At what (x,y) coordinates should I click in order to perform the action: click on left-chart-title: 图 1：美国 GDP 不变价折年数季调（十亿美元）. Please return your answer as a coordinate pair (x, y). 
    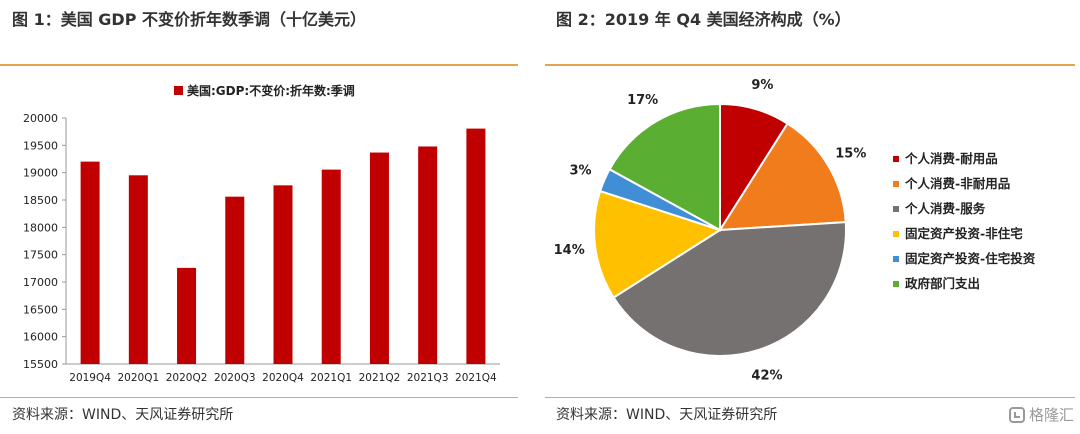
    Looking at the image, I should click on (189, 19).